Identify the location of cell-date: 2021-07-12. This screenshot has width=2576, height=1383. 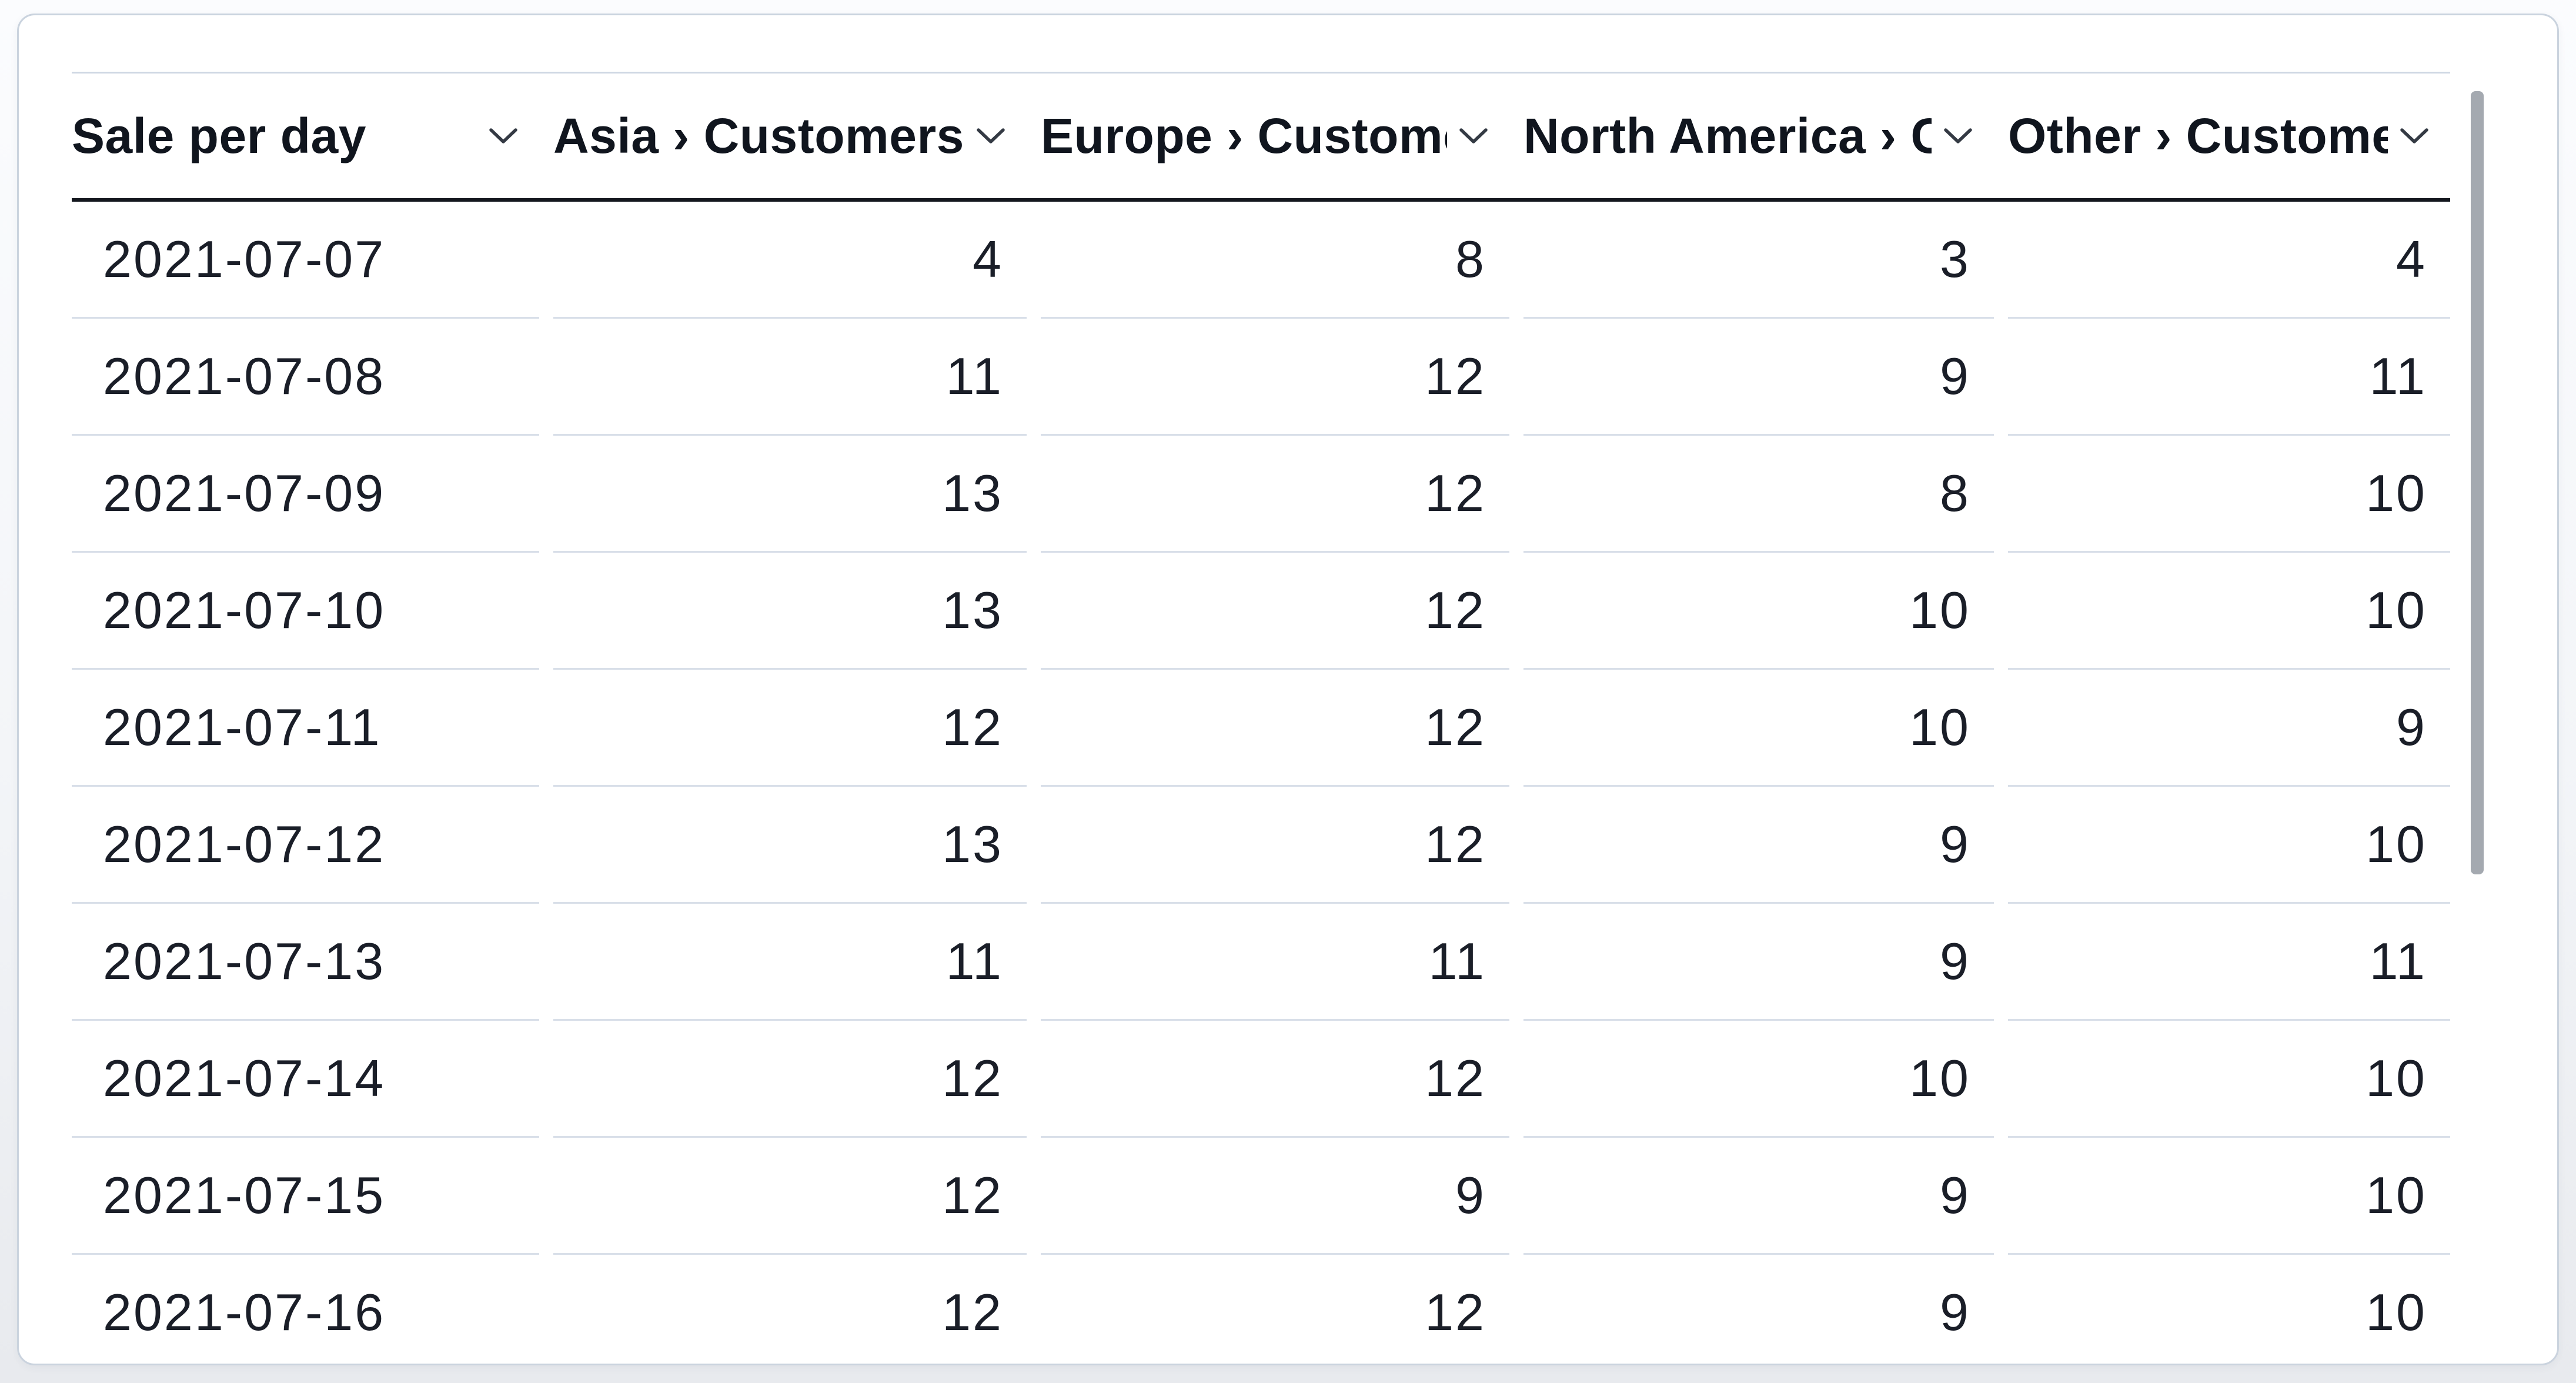
(305, 845).